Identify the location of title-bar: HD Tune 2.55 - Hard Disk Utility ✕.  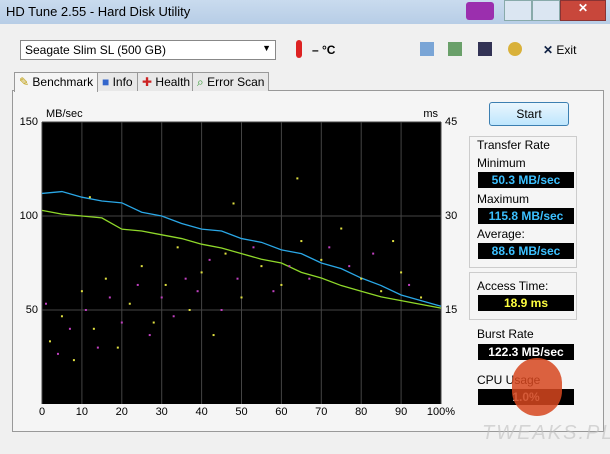
(305, 12).